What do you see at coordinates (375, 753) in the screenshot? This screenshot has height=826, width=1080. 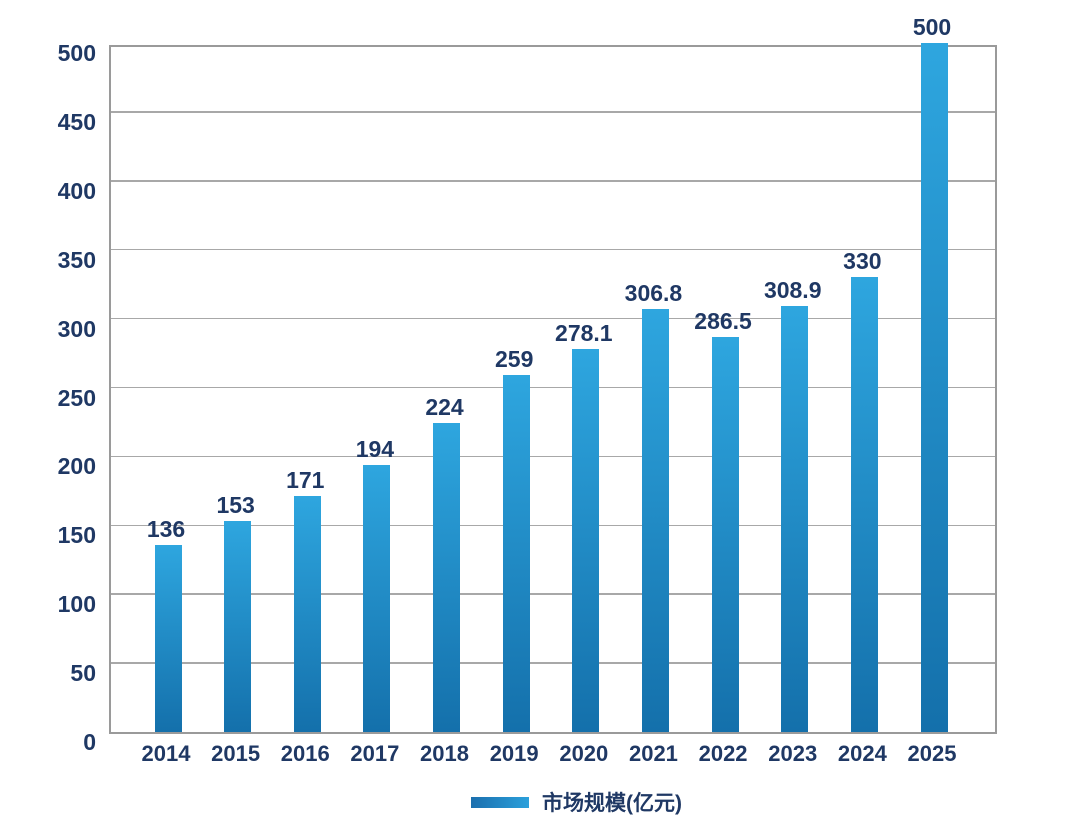 I see `x-axis-label-2017: 2017` at bounding box center [375, 753].